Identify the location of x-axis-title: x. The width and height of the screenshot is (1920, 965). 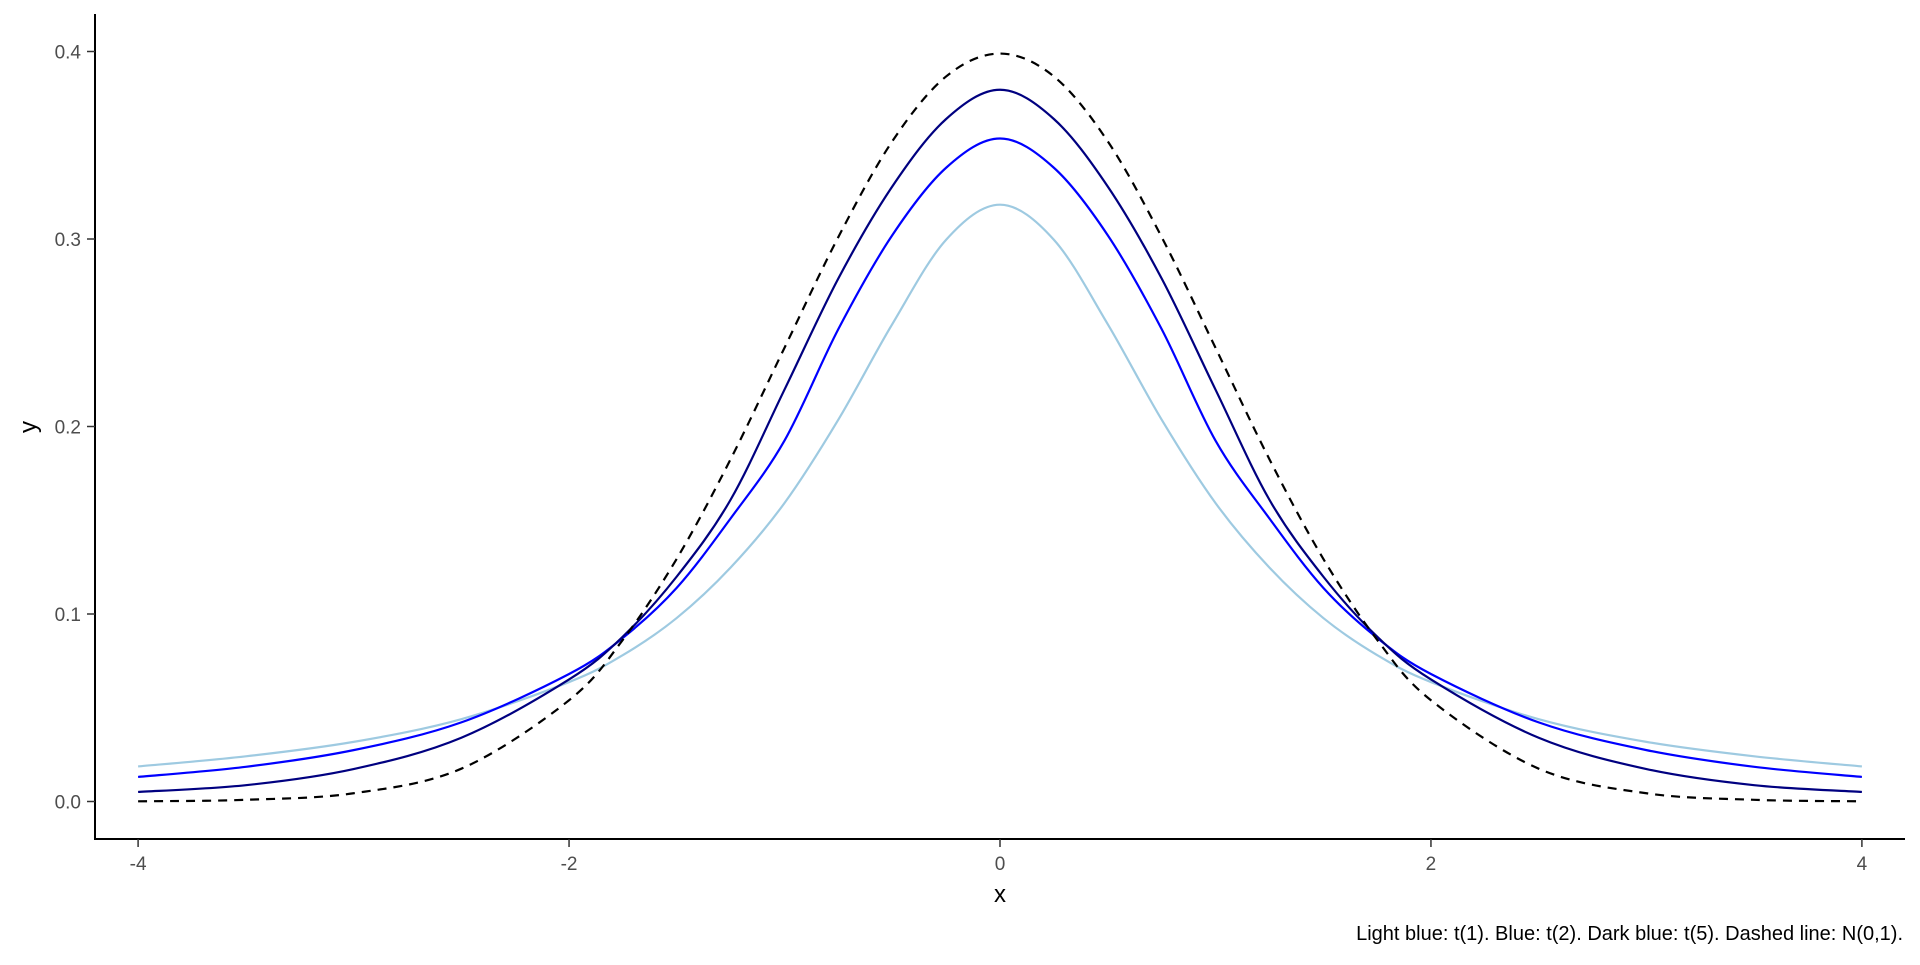
(1000, 894).